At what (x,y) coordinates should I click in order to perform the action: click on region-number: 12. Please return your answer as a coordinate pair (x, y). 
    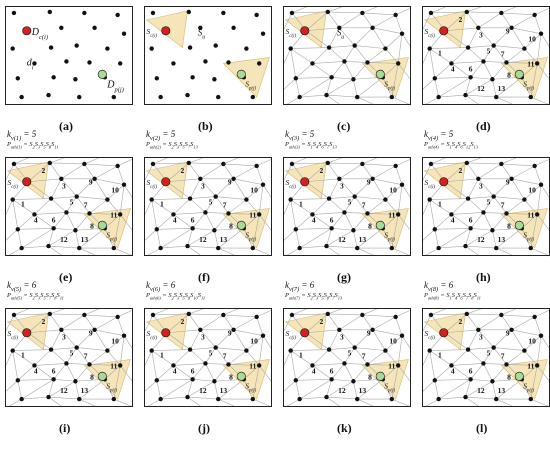
    Looking at the image, I should click on (203, 390).